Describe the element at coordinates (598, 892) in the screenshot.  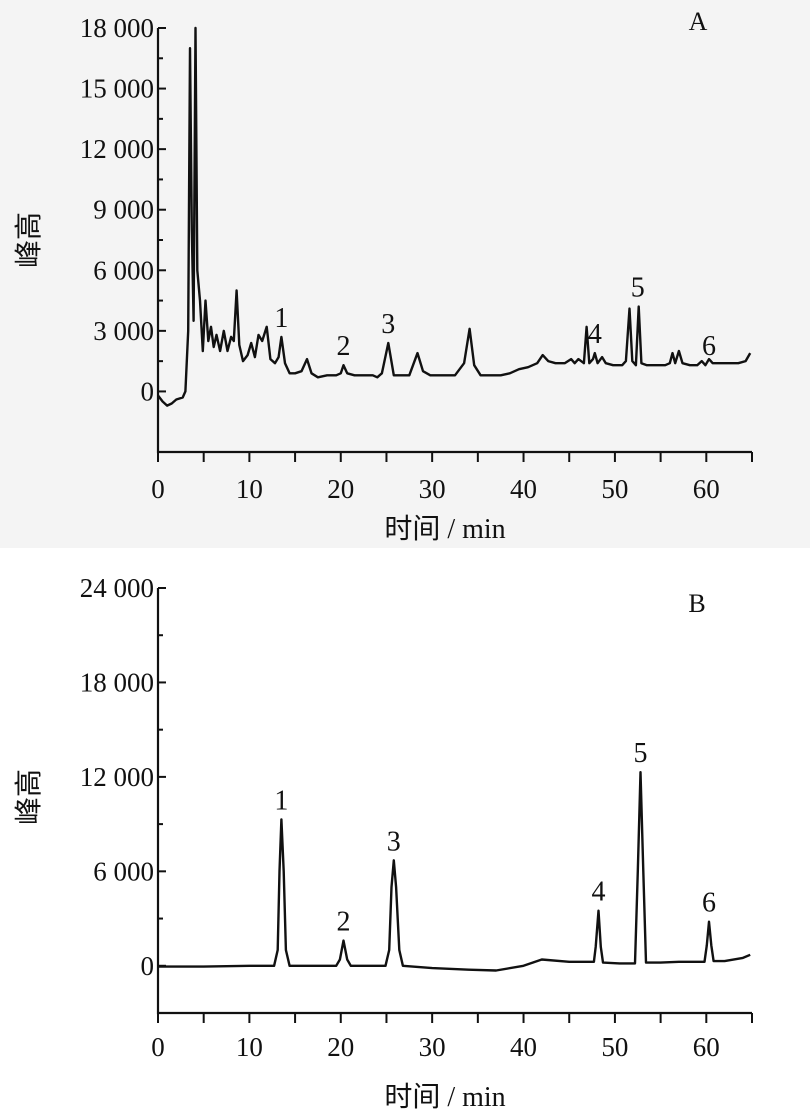
I see `peak-label-b: 4` at that location.